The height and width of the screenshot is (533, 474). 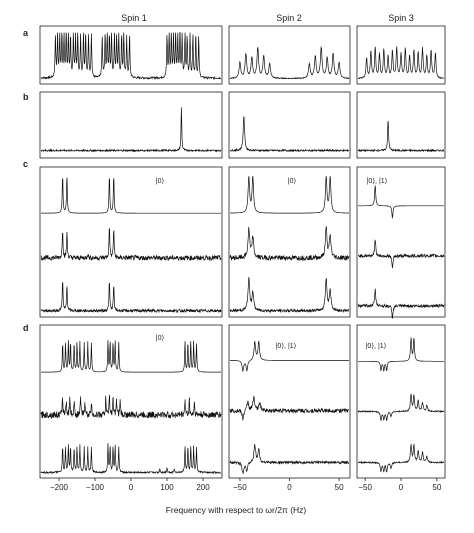 I want to click on column-title-spin-3: Spin 3, so click(x=401, y=18).